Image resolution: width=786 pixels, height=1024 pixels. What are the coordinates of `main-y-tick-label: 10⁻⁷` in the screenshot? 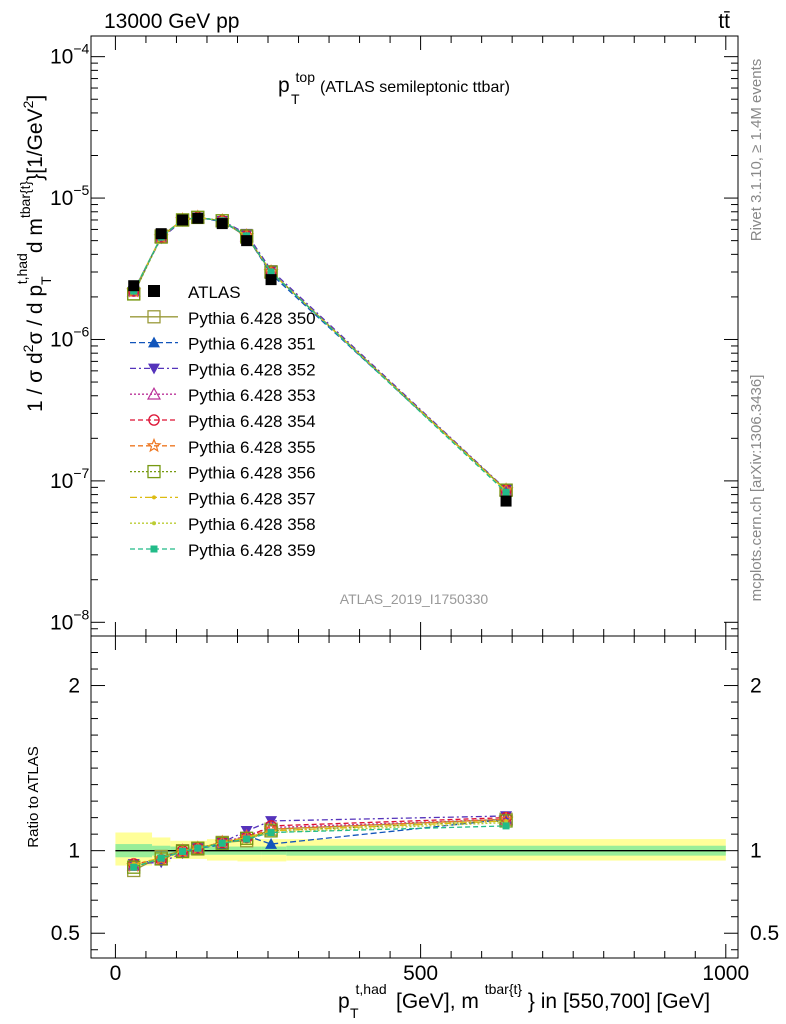 It's located at (70, 479).